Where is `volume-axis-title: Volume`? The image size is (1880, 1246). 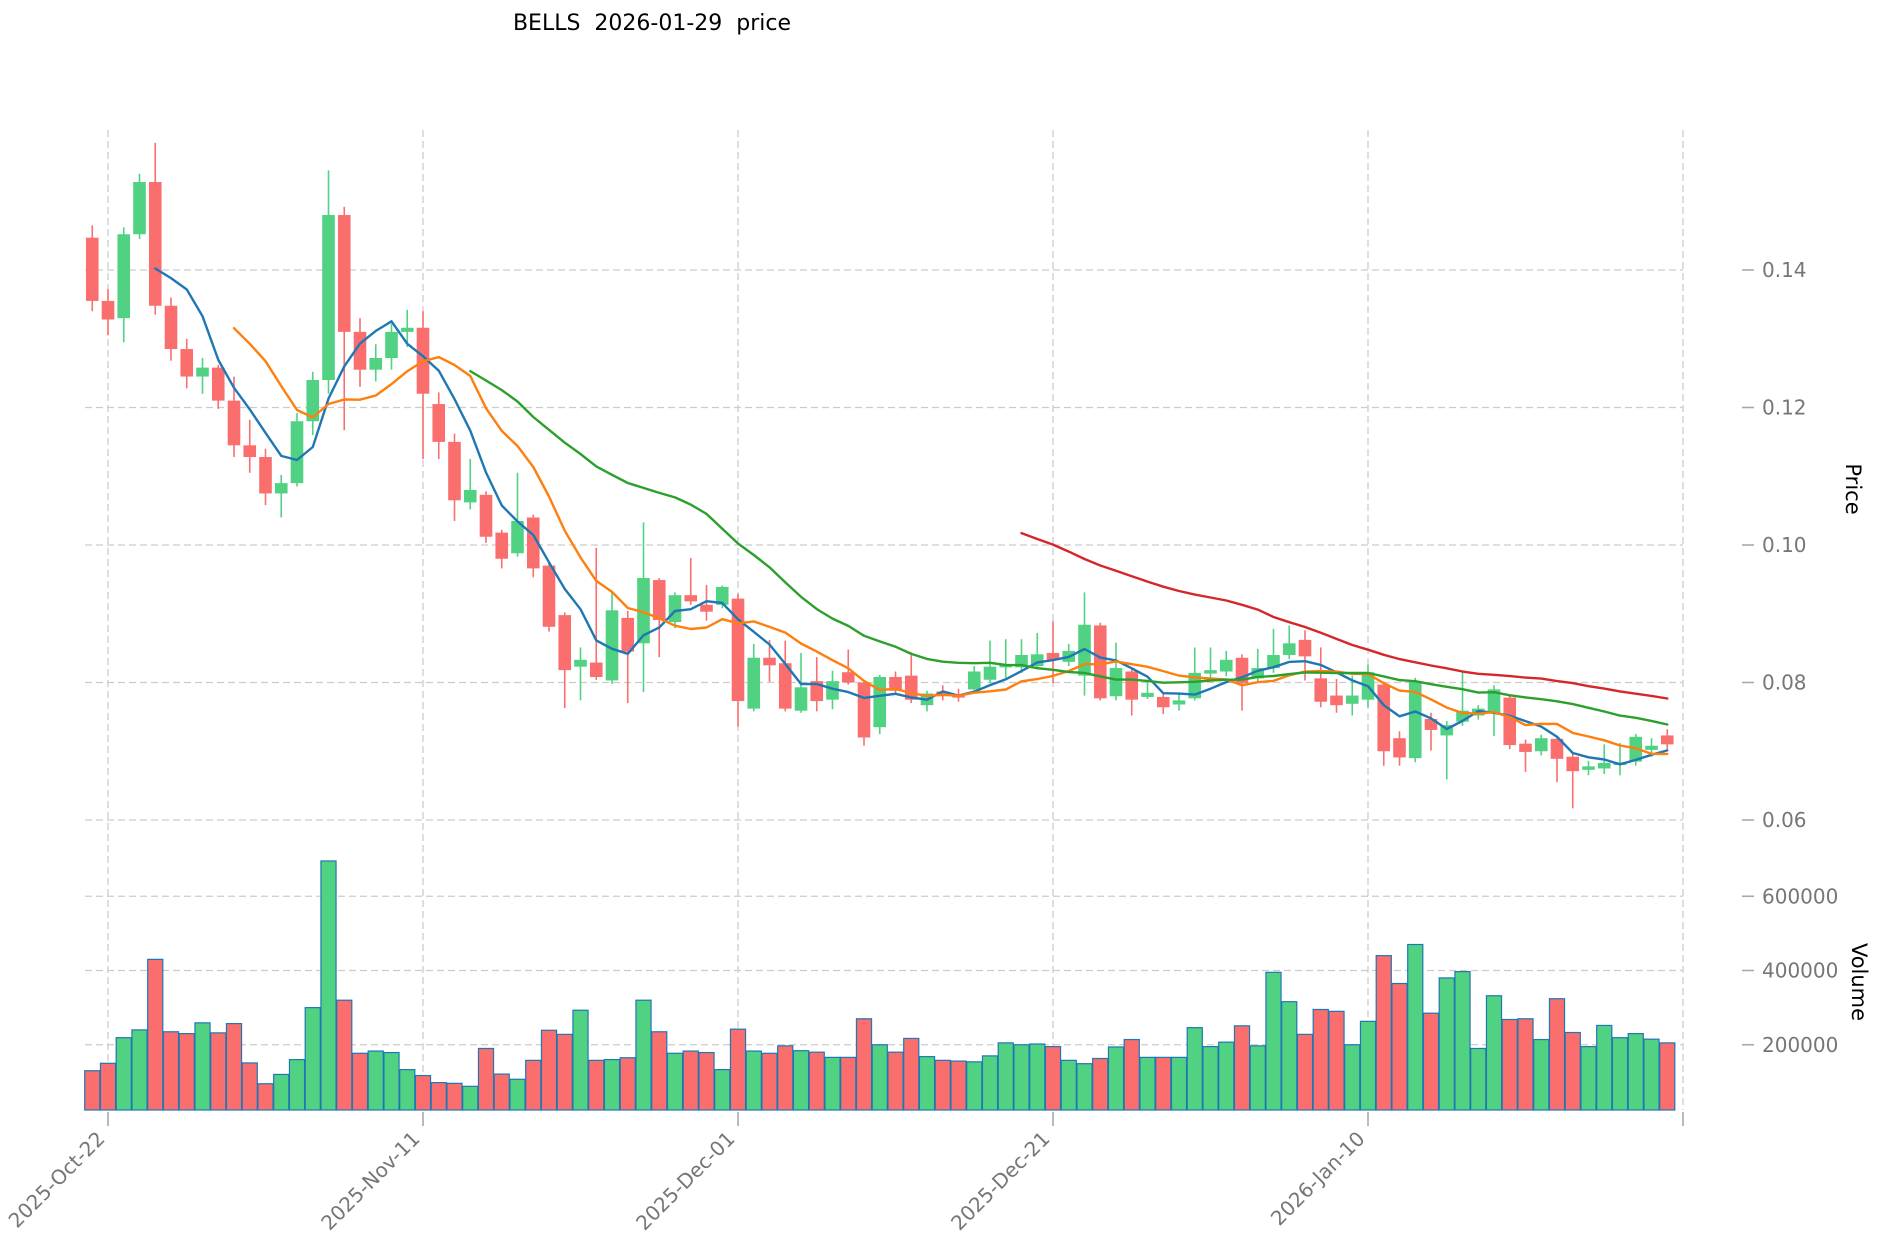 volume-axis-title: Volume is located at coordinates (1859, 982).